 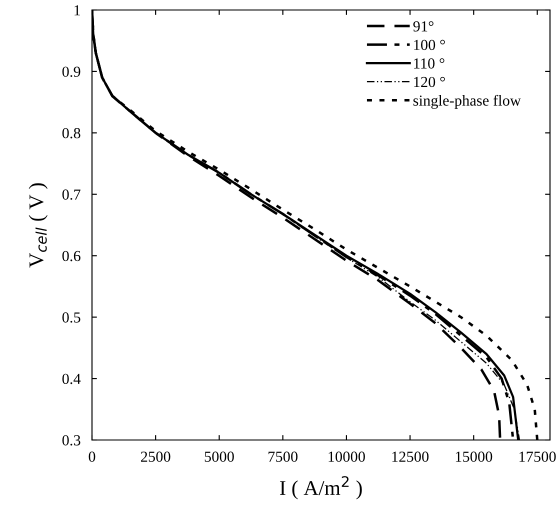 What do you see at coordinates (92, 457) in the screenshot?
I see `x-tick-label: 0` at bounding box center [92, 457].